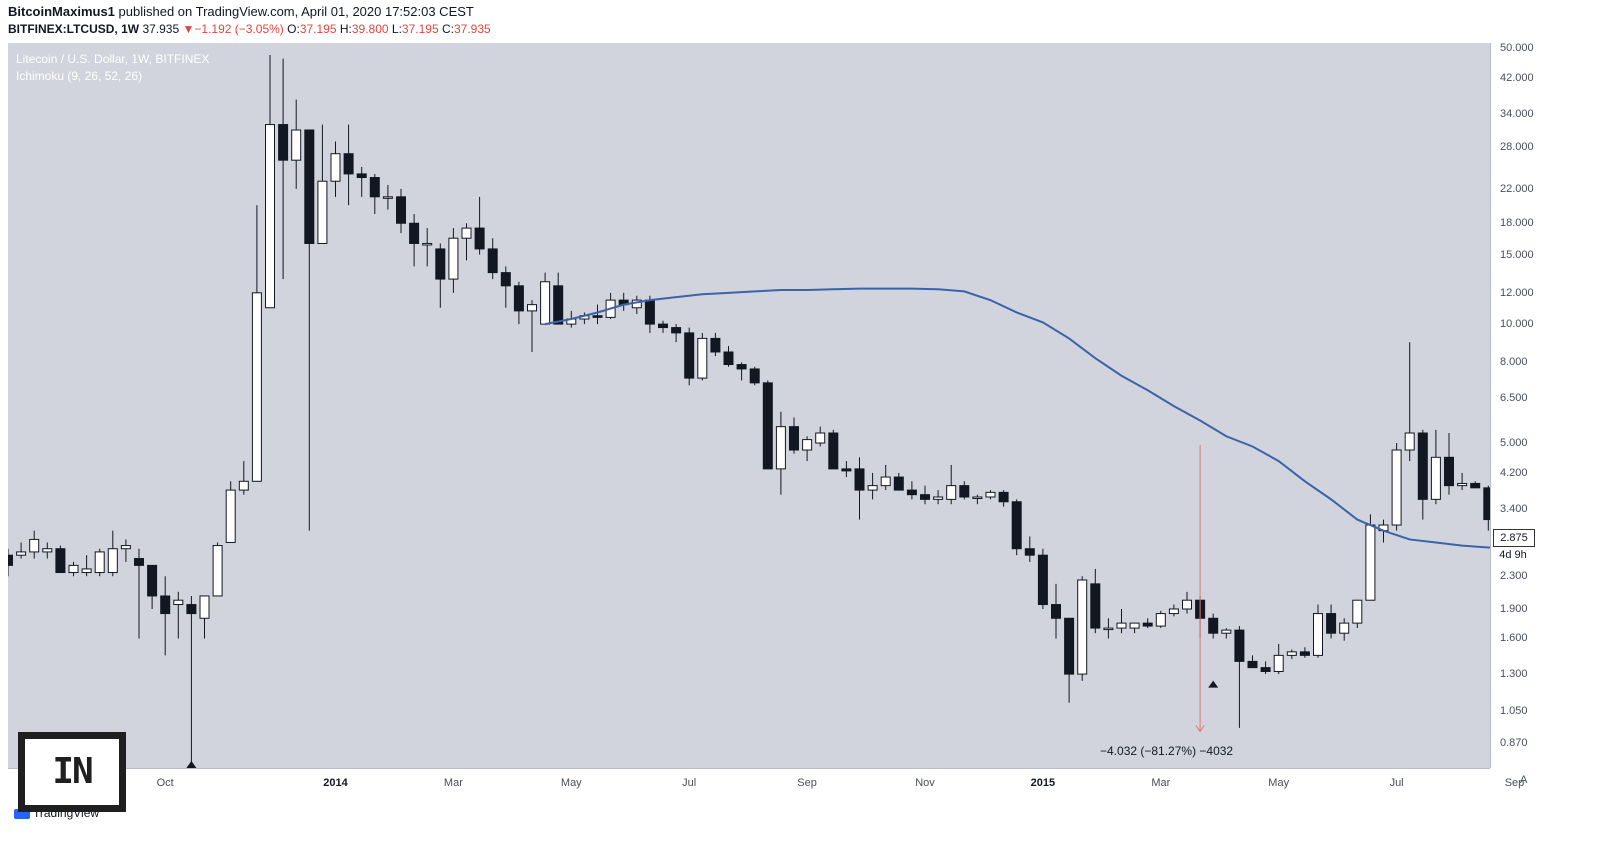 The width and height of the screenshot is (1601, 849). I want to click on price-tick-label: 12.000, so click(1517, 292).